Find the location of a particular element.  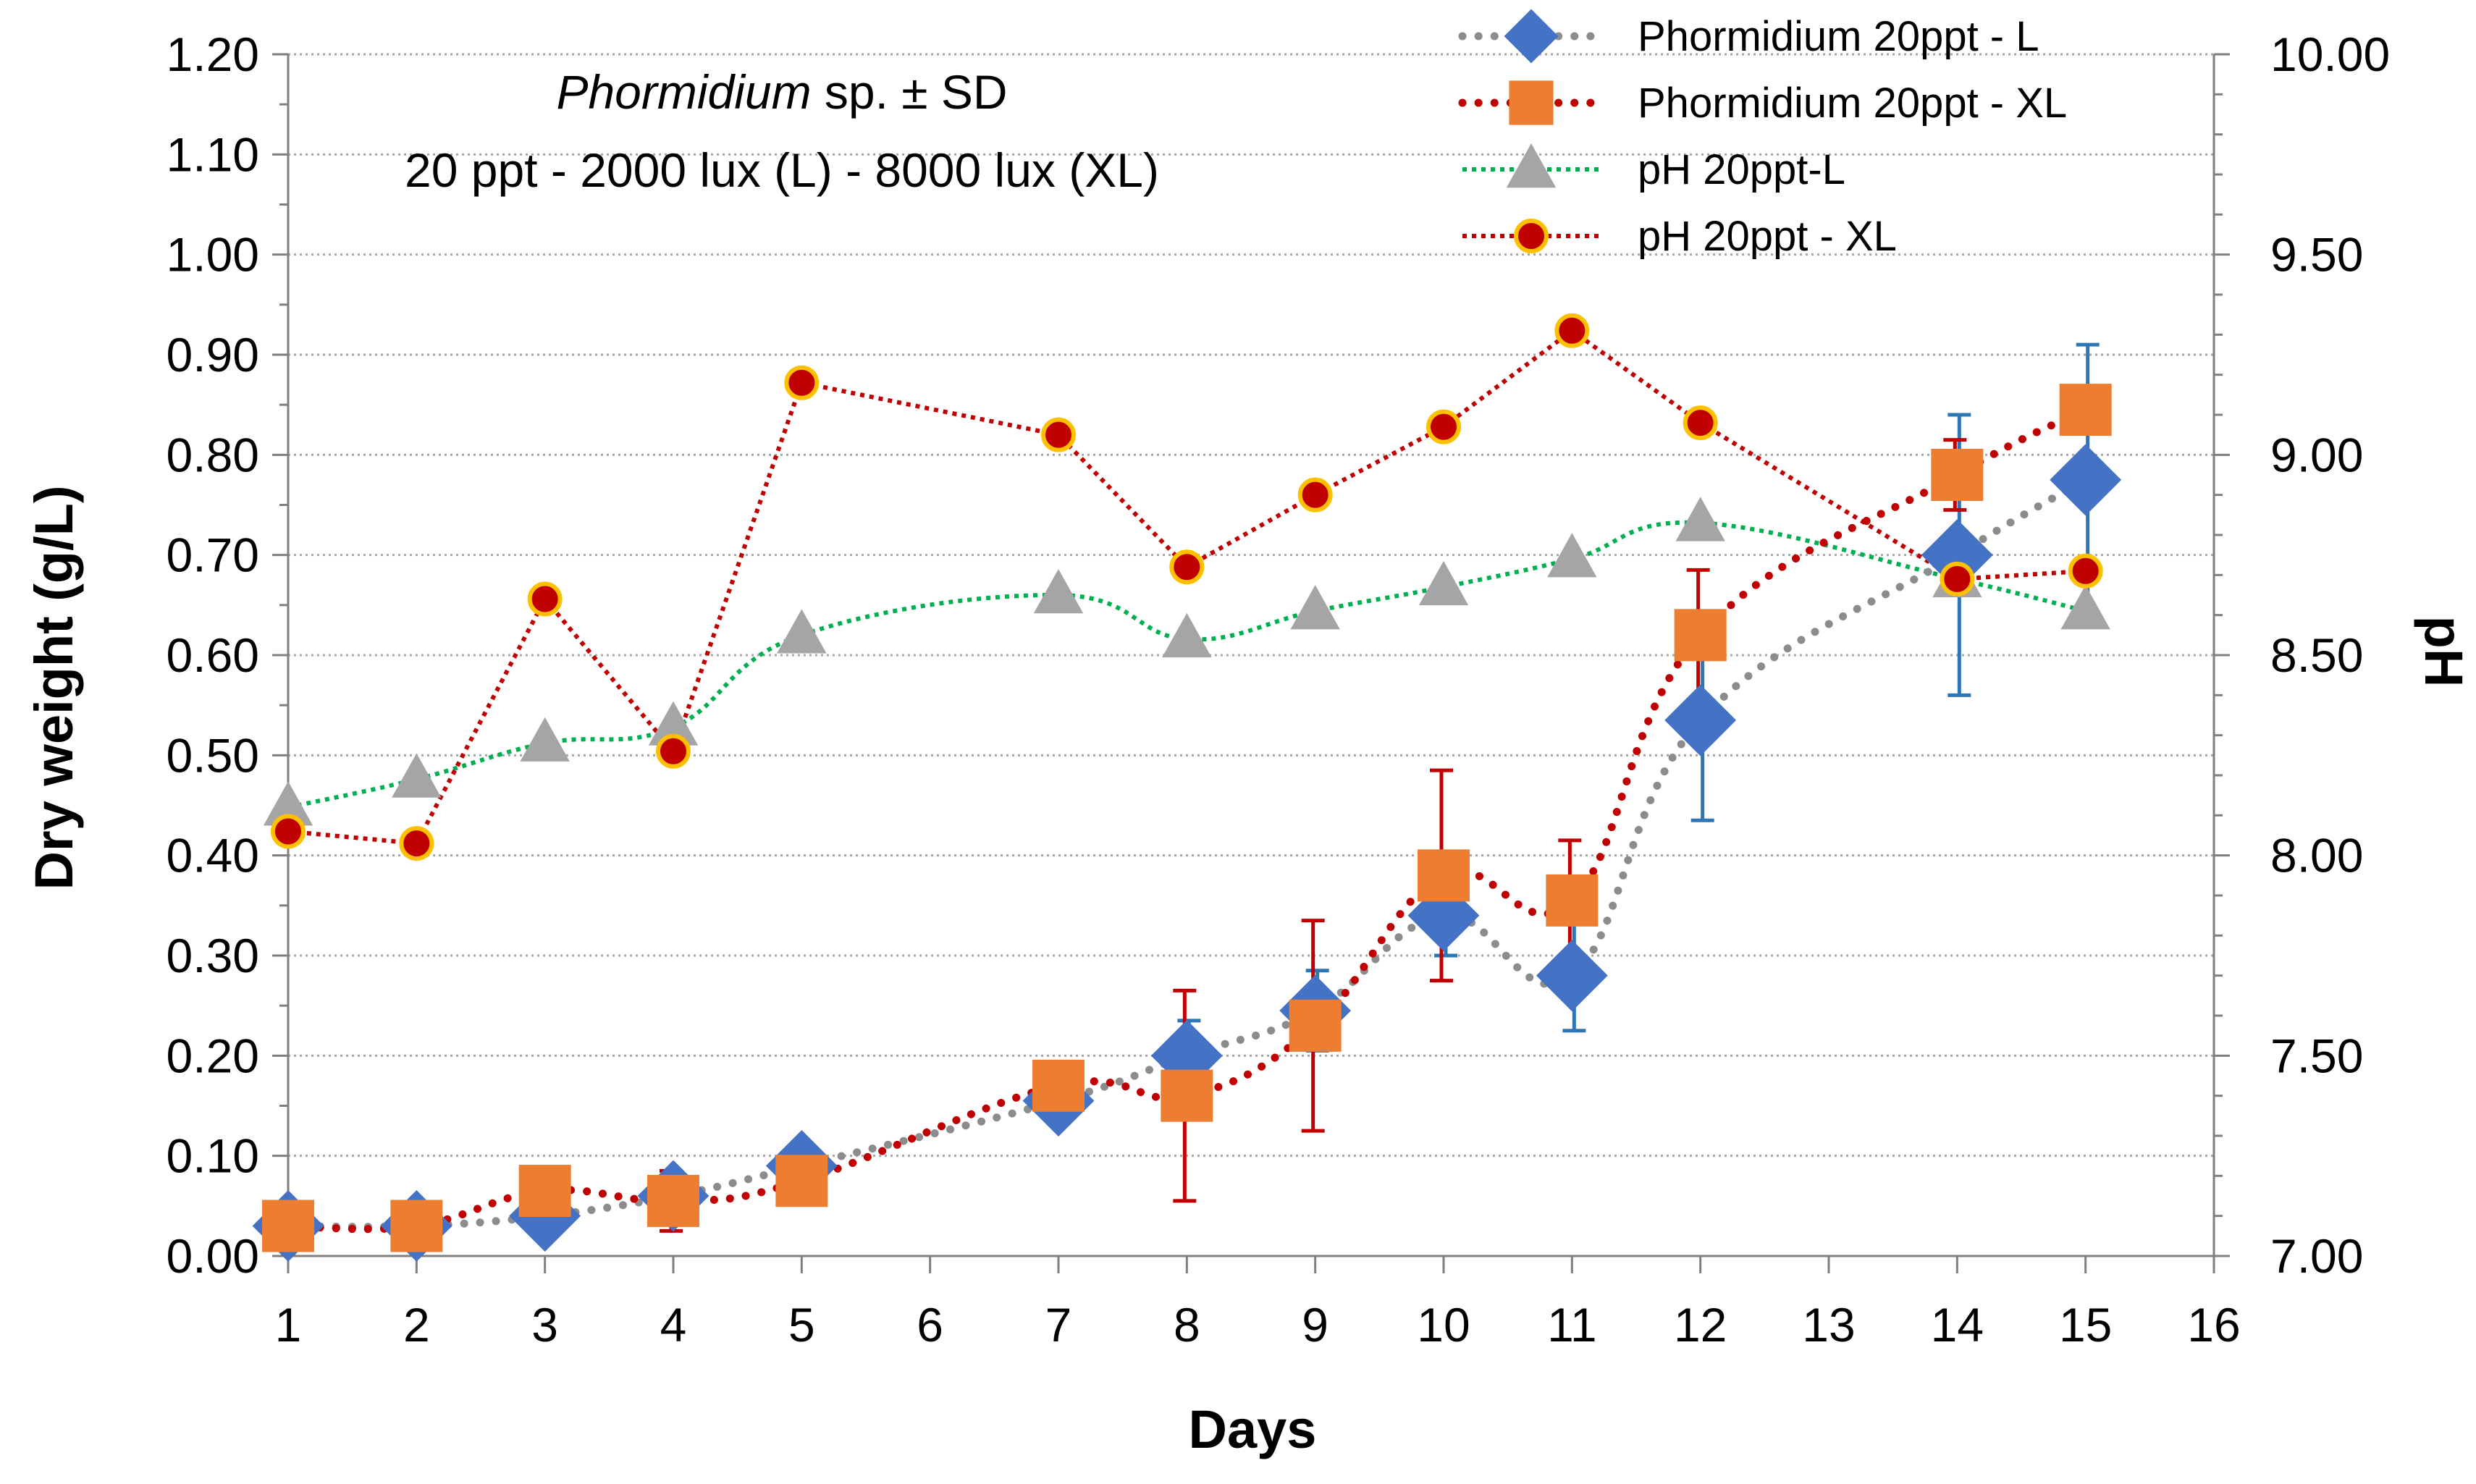

legend-item-2: pH 20ppt-L is located at coordinates (1653, 168).